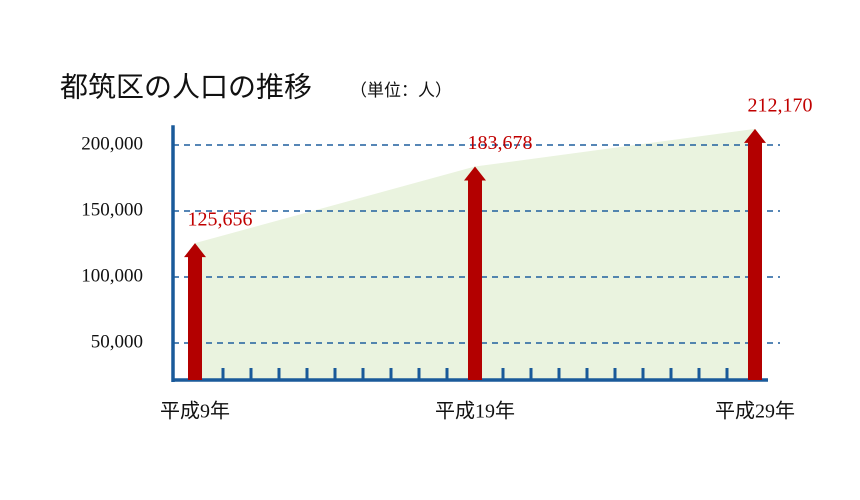  I want to click on value-label: 212,170, so click(780, 106).